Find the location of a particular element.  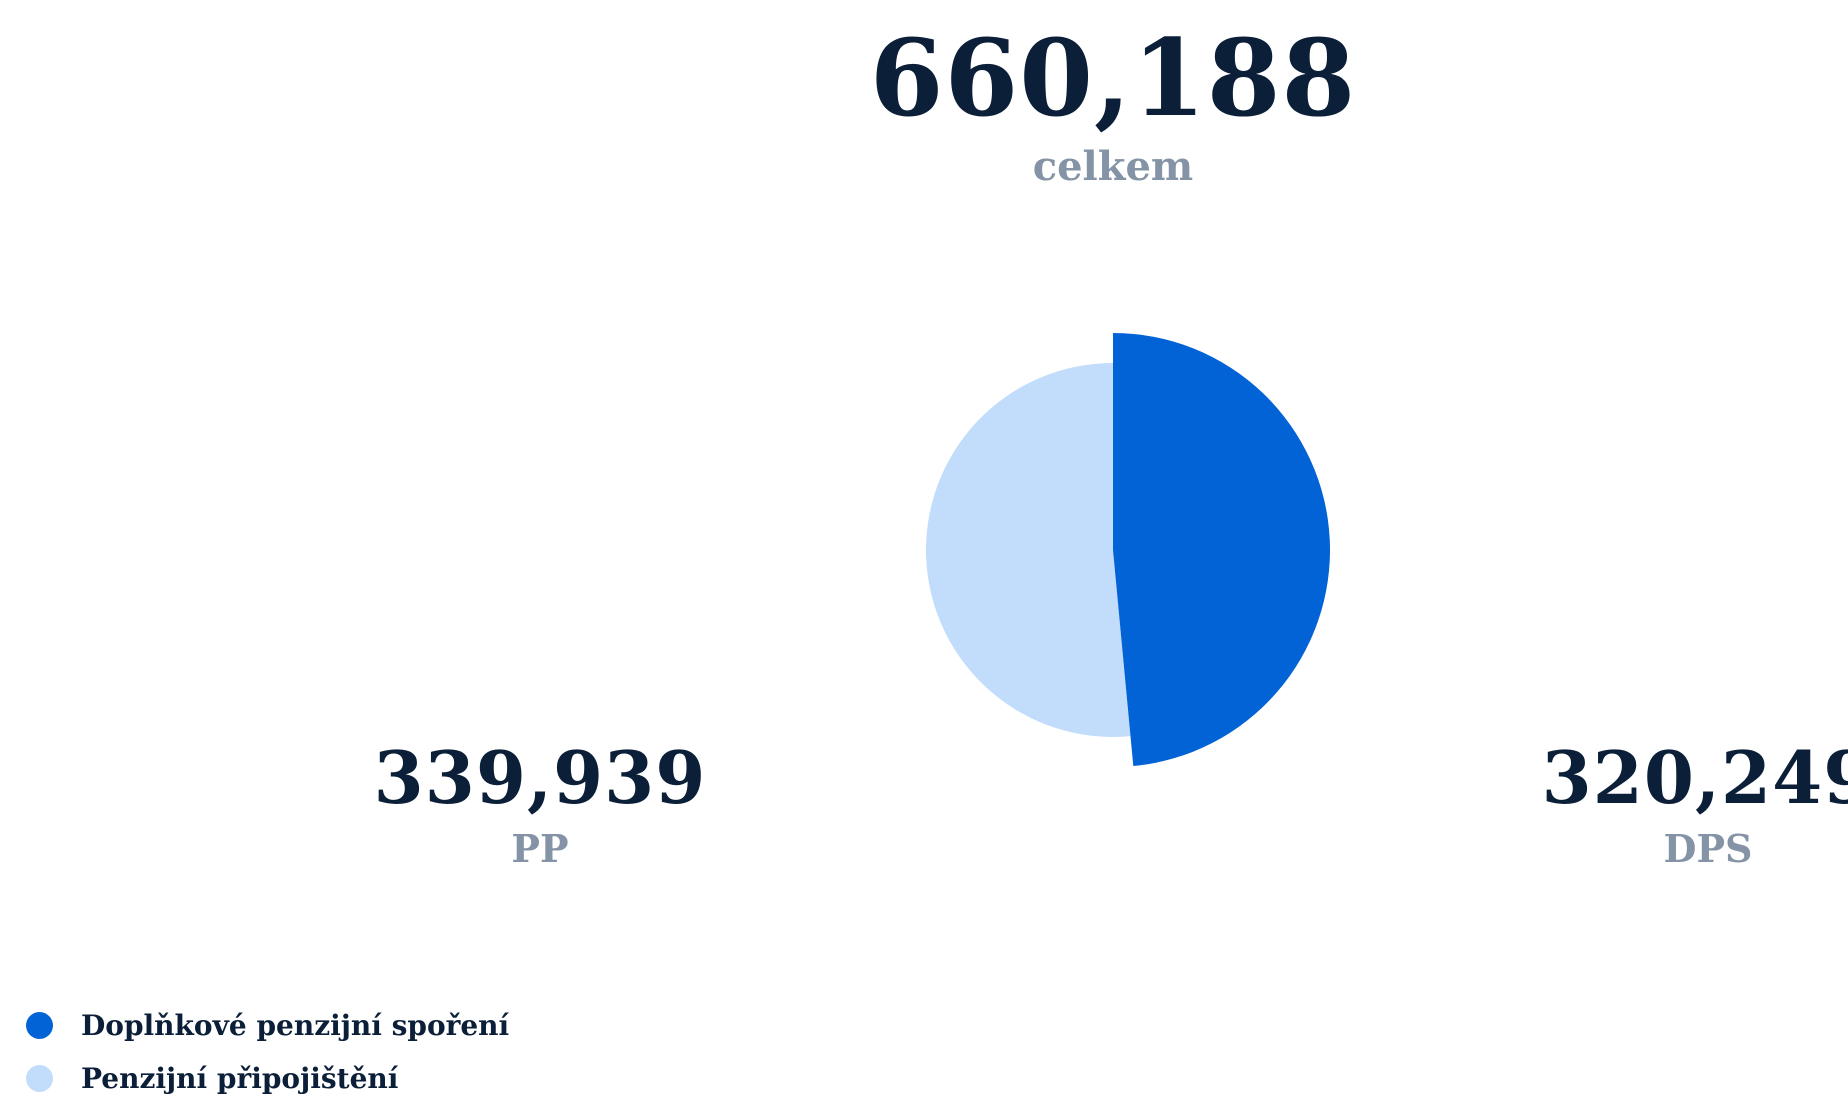

dps-value: 320,249 is located at coordinates (1694, 777).